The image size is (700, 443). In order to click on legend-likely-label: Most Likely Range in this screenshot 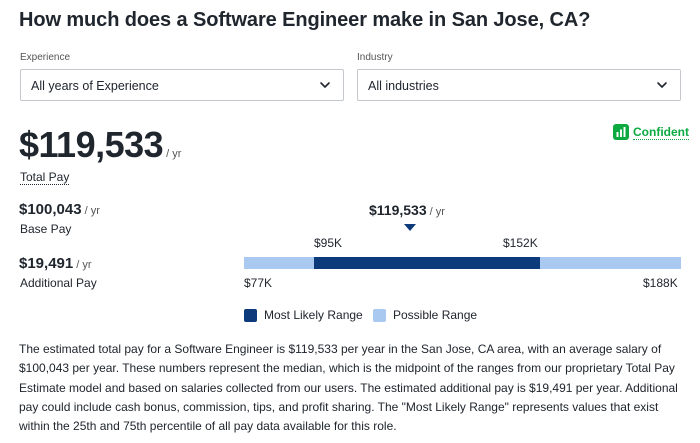, I will do `click(313, 315)`.